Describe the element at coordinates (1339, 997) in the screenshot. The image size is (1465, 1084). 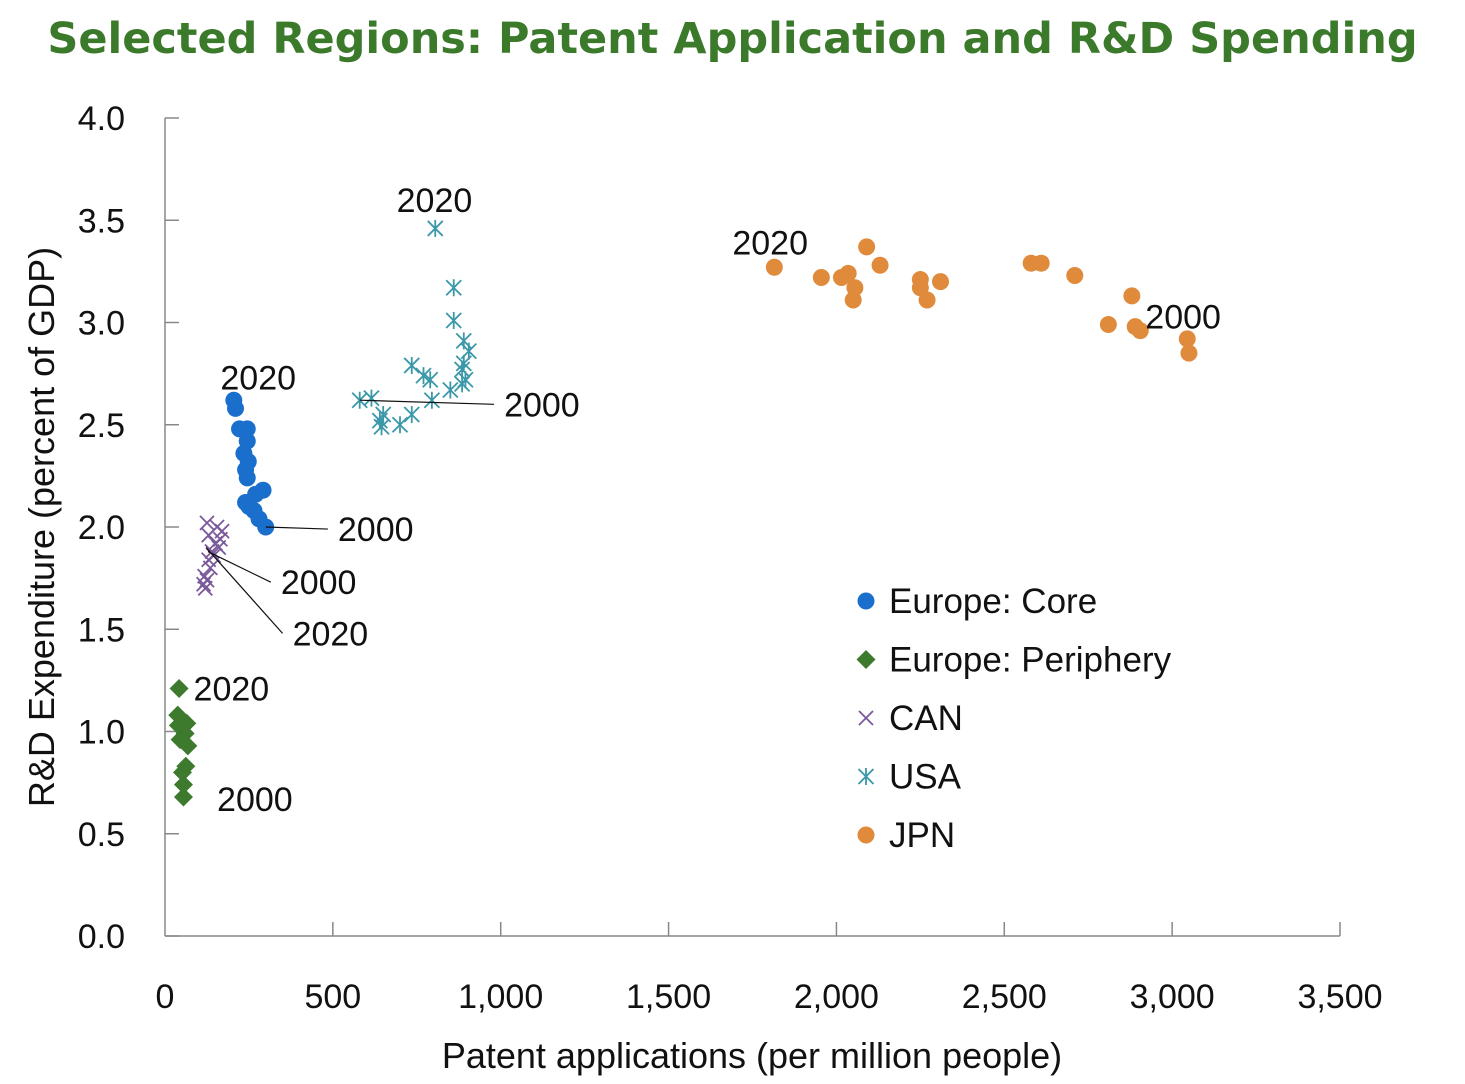
I see `x-tick-label: 3,500` at that location.